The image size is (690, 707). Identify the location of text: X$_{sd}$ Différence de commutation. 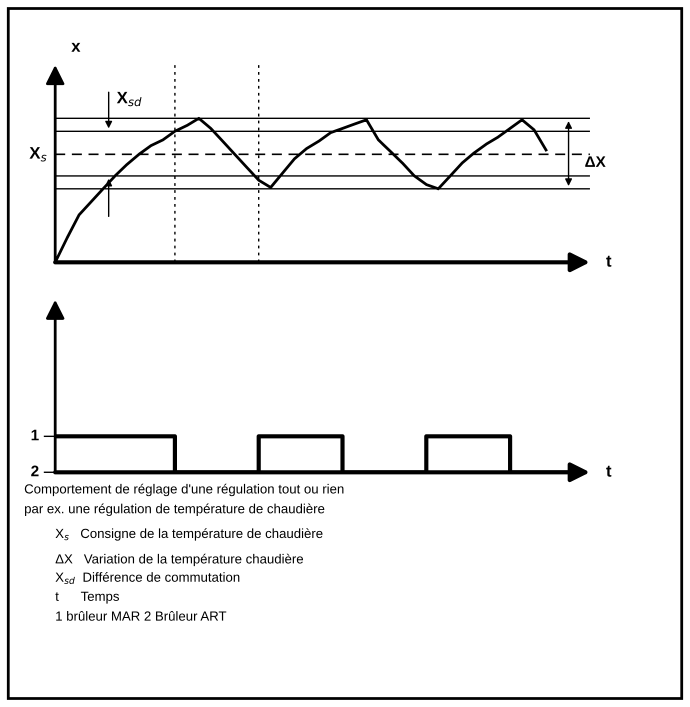
(147, 578).